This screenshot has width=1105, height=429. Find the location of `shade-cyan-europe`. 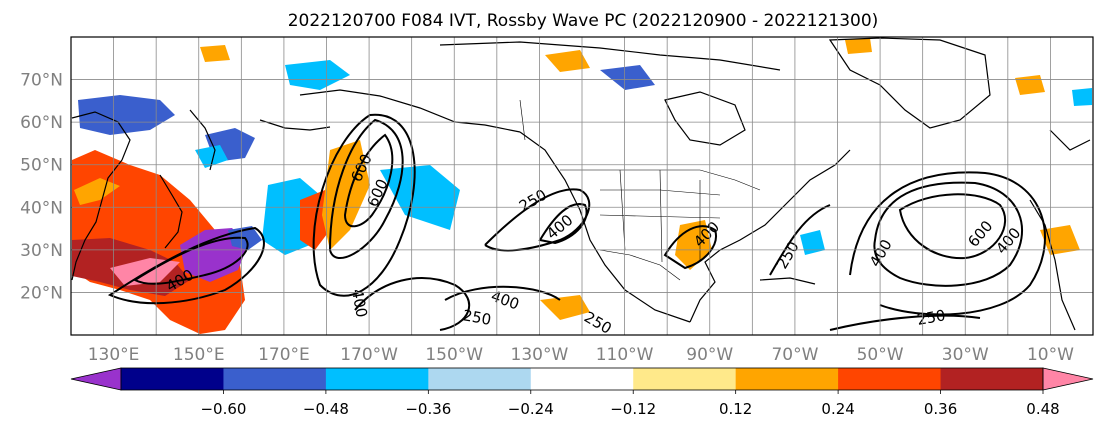

shade-cyan-europe is located at coordinates (1082, 97).